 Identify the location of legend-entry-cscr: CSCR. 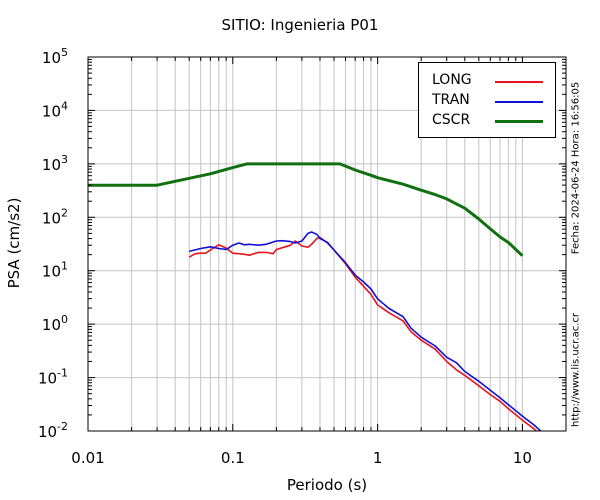
(487, 121).